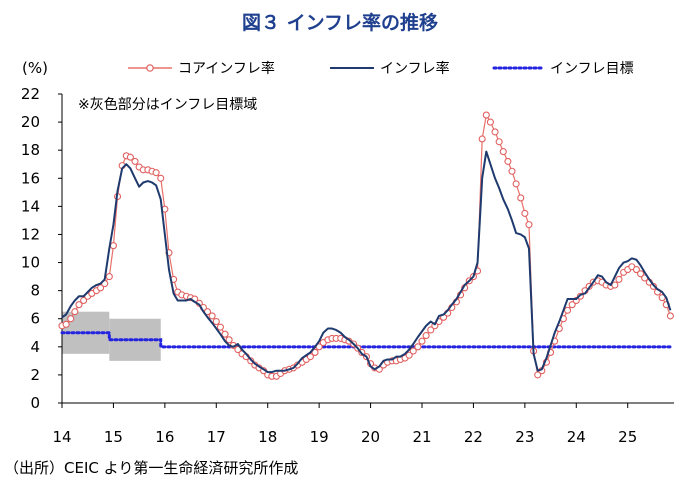 The height and width of the screenshot is (483, 680). I want to click on x-tick-label: 16, so click(164, 437).